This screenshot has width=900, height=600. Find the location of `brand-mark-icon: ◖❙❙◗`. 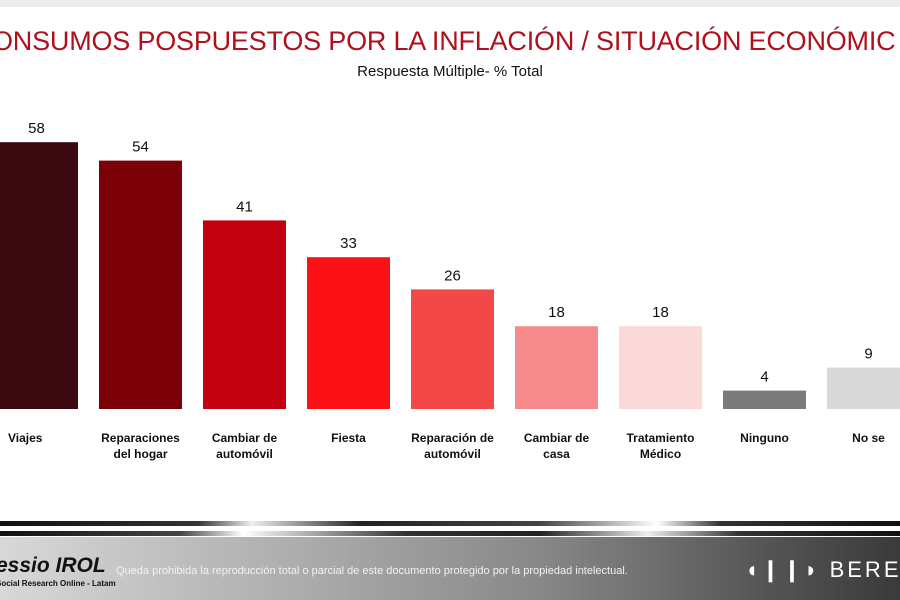

brand-mark-icon: ◖❙❙◗ is located at coordinates (783, 569).